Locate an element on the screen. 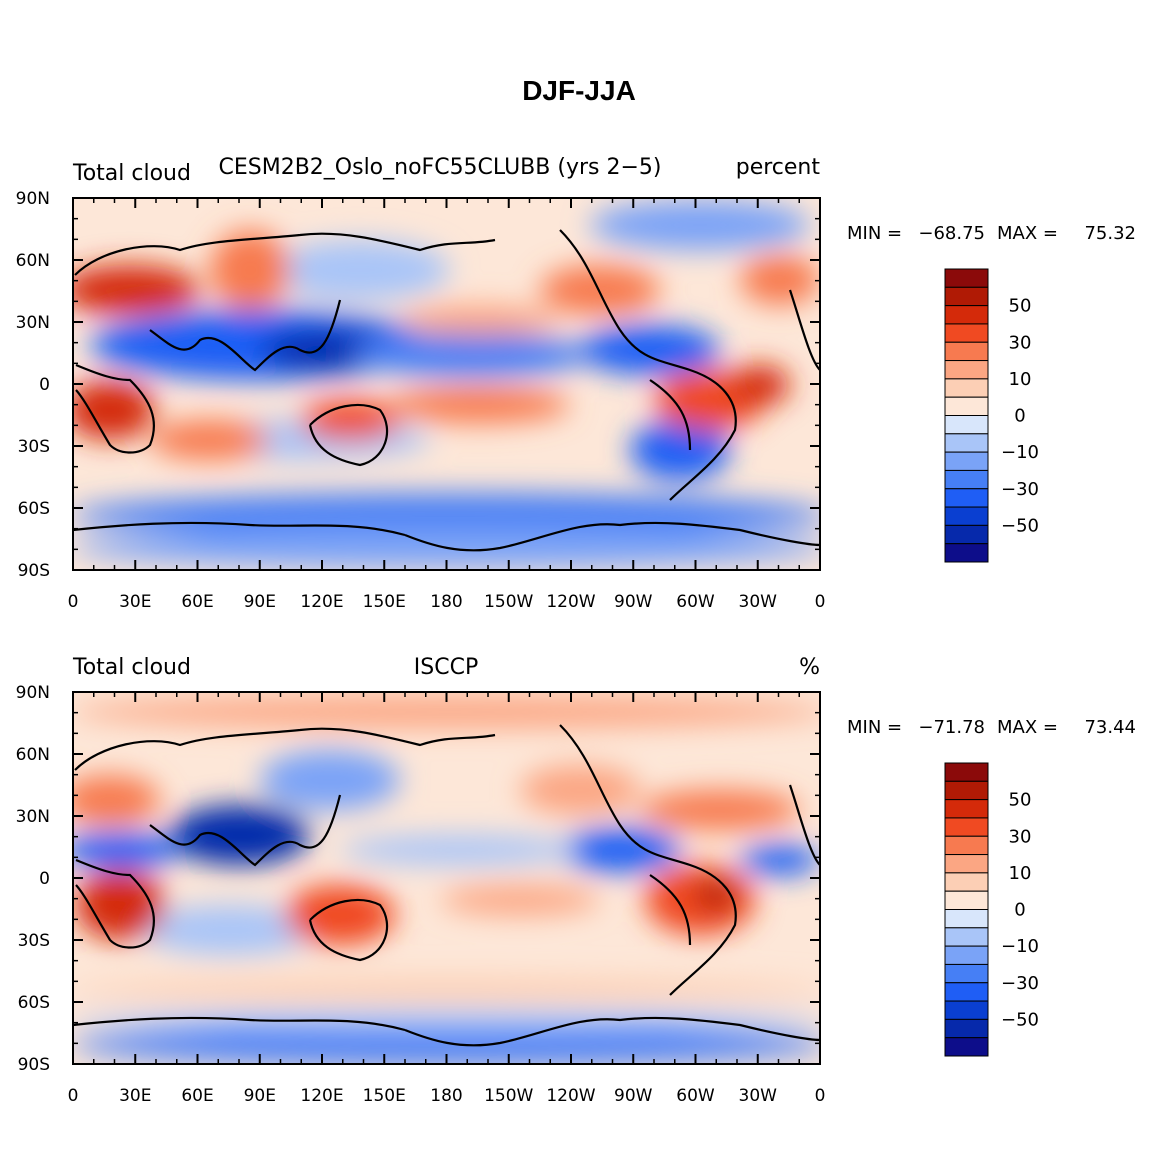  colorbar-tick-label: −10 is located at coordinates (1020, 452).